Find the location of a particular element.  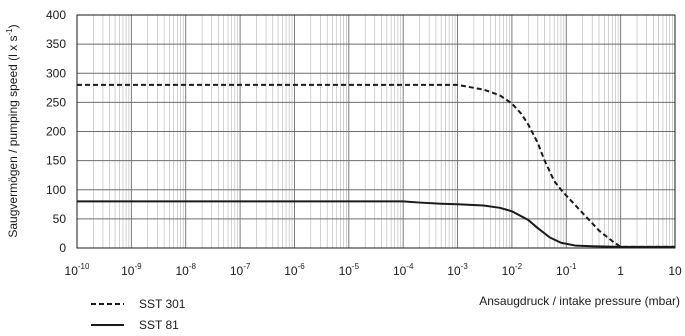

y-tick-label: 150 is located at coordinates (56, 161).